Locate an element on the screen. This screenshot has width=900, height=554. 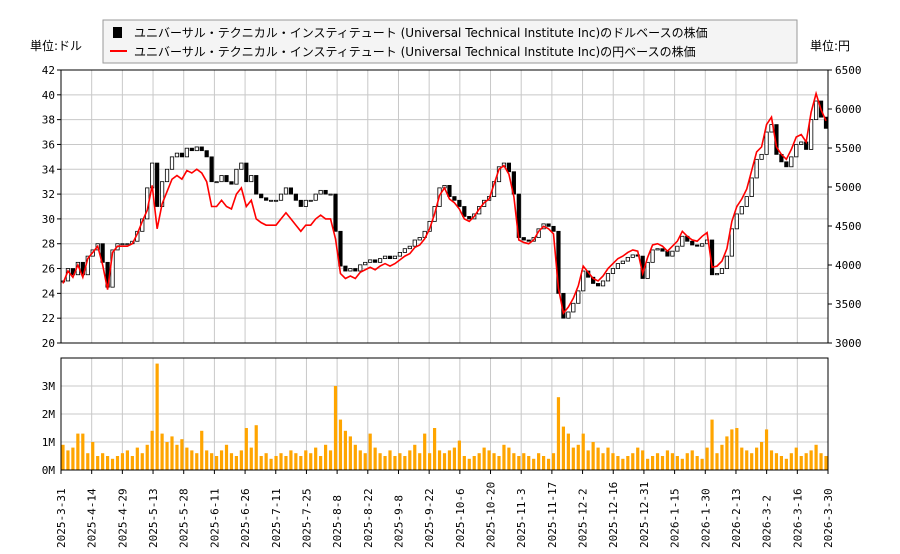
left-tick-label: 28 is located at coordinates (48, 244).